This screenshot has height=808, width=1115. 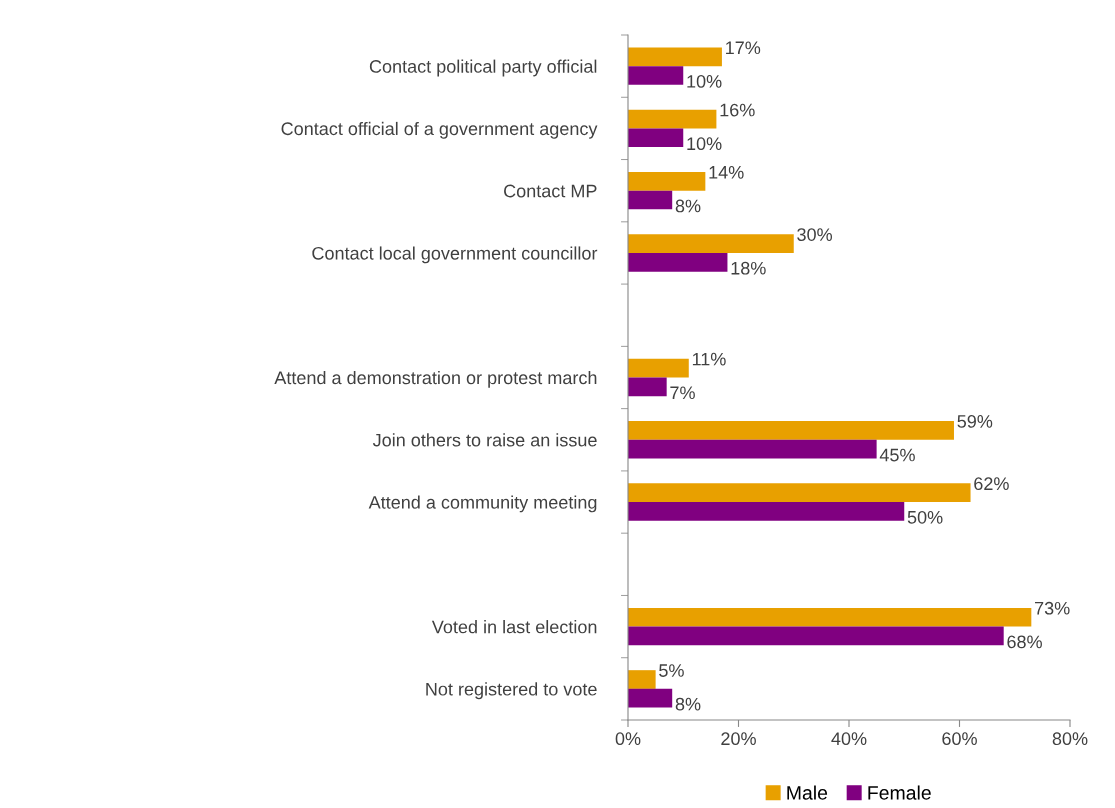 What do you see at coordinates (899, 792) in the screenshot?
I see `legend-label: Female` at bounding box center [899, 792].